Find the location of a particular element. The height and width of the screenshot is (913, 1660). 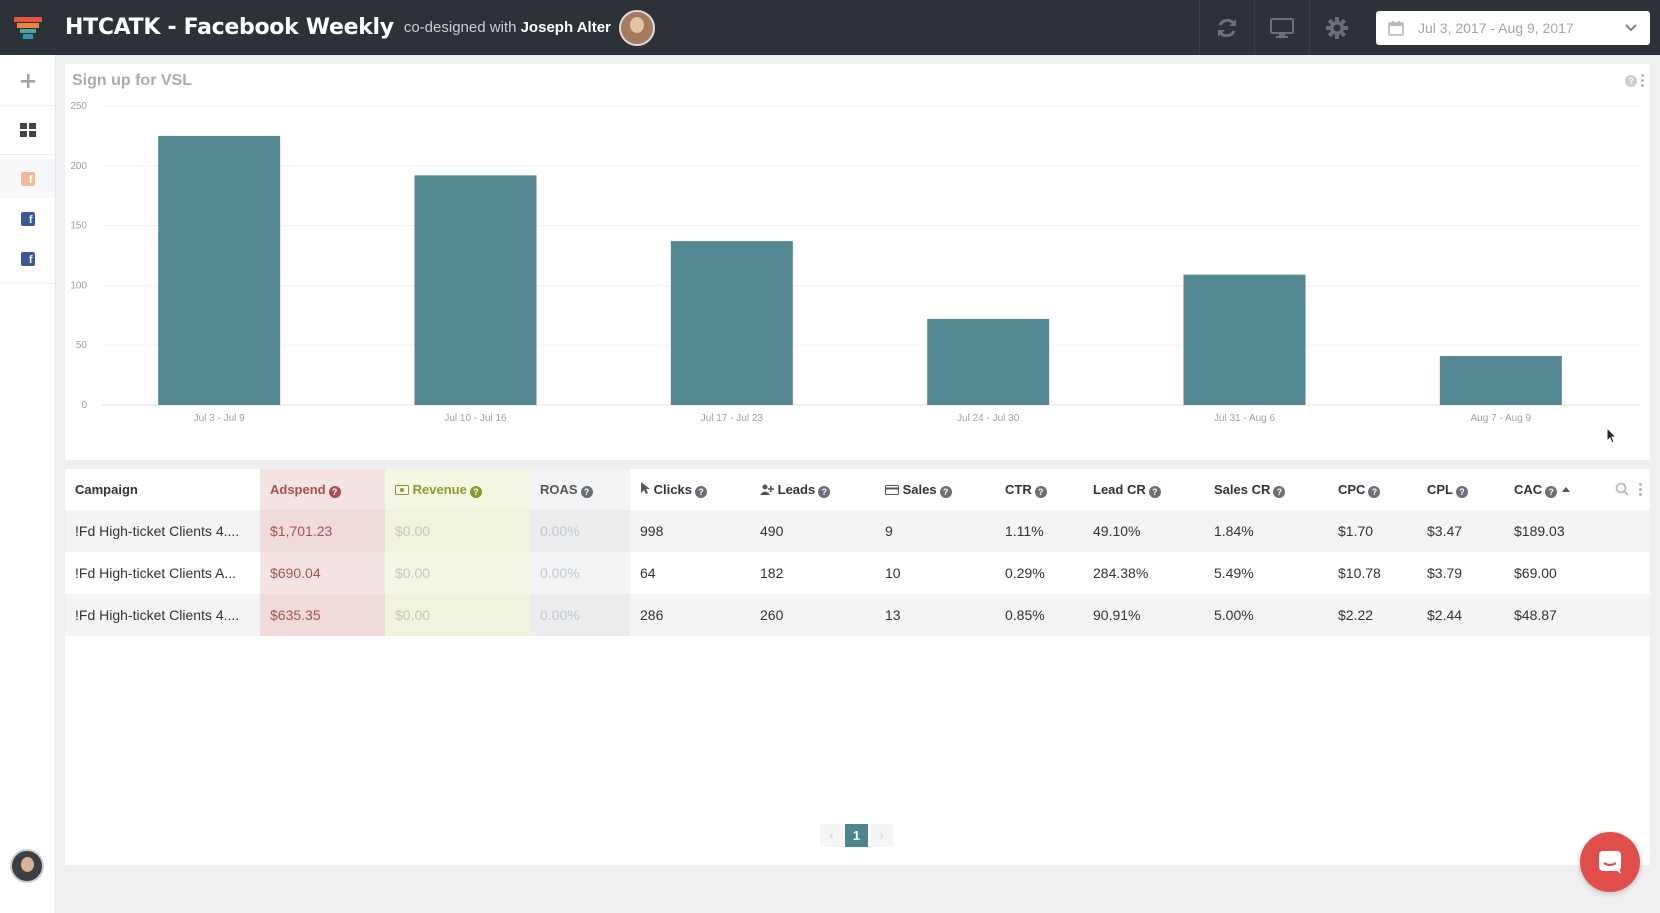

pagination: ‹ 1 › is located at coordinates (856, 835).